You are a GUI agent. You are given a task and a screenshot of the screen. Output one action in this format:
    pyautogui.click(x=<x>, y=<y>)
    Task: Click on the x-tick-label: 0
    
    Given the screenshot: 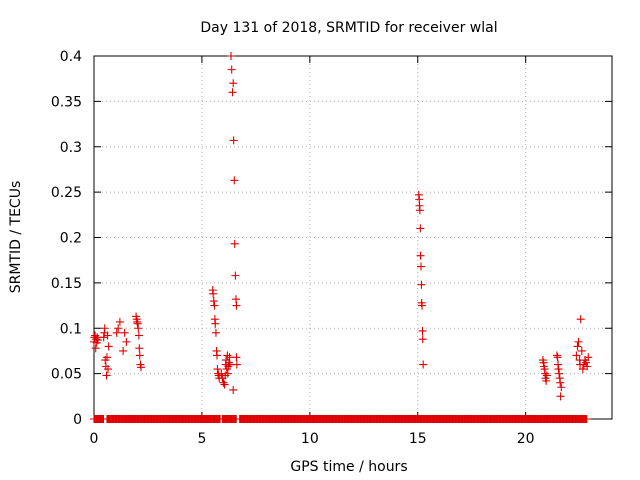 What is the action you would take?
    pyautogui.click(x=94, y=439)
    